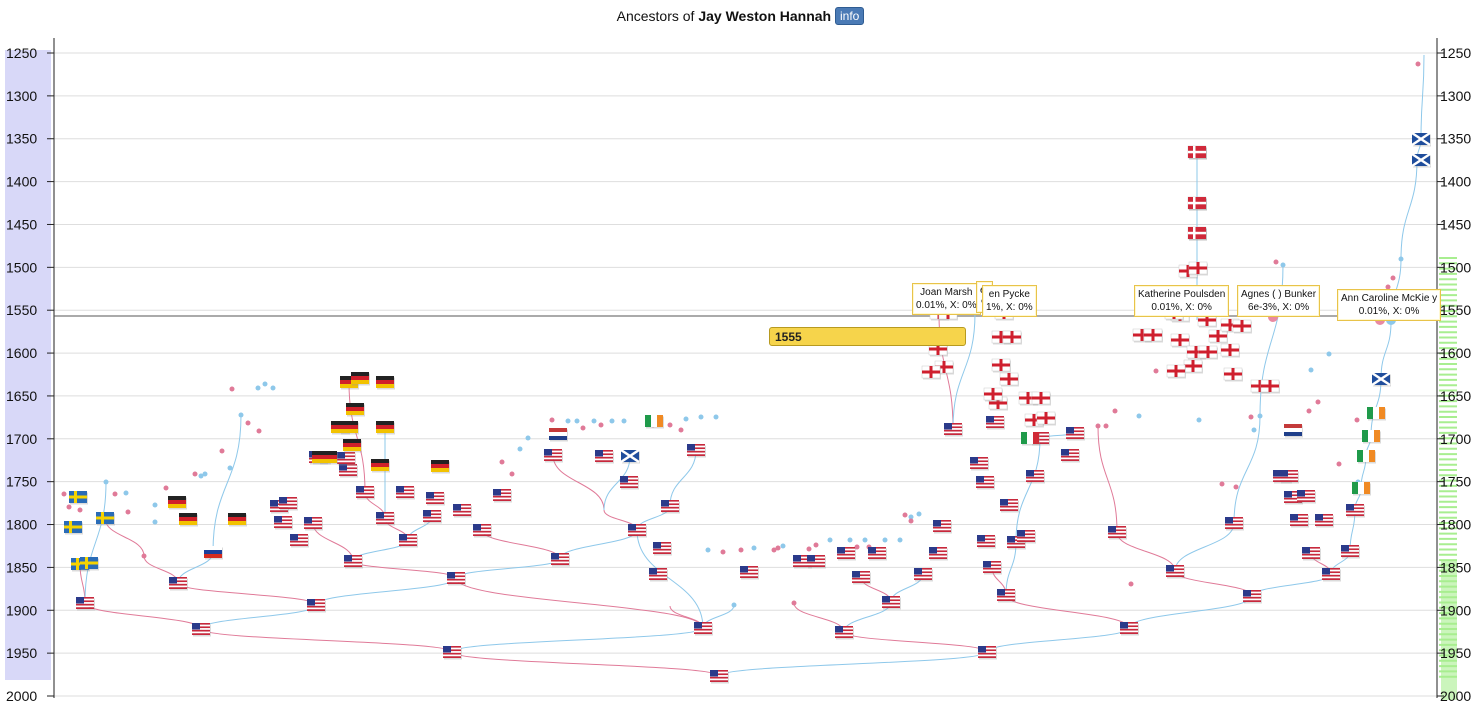 This screenshot has height=709, width=1481. I want to click on info-button: info, so click(850, 16).